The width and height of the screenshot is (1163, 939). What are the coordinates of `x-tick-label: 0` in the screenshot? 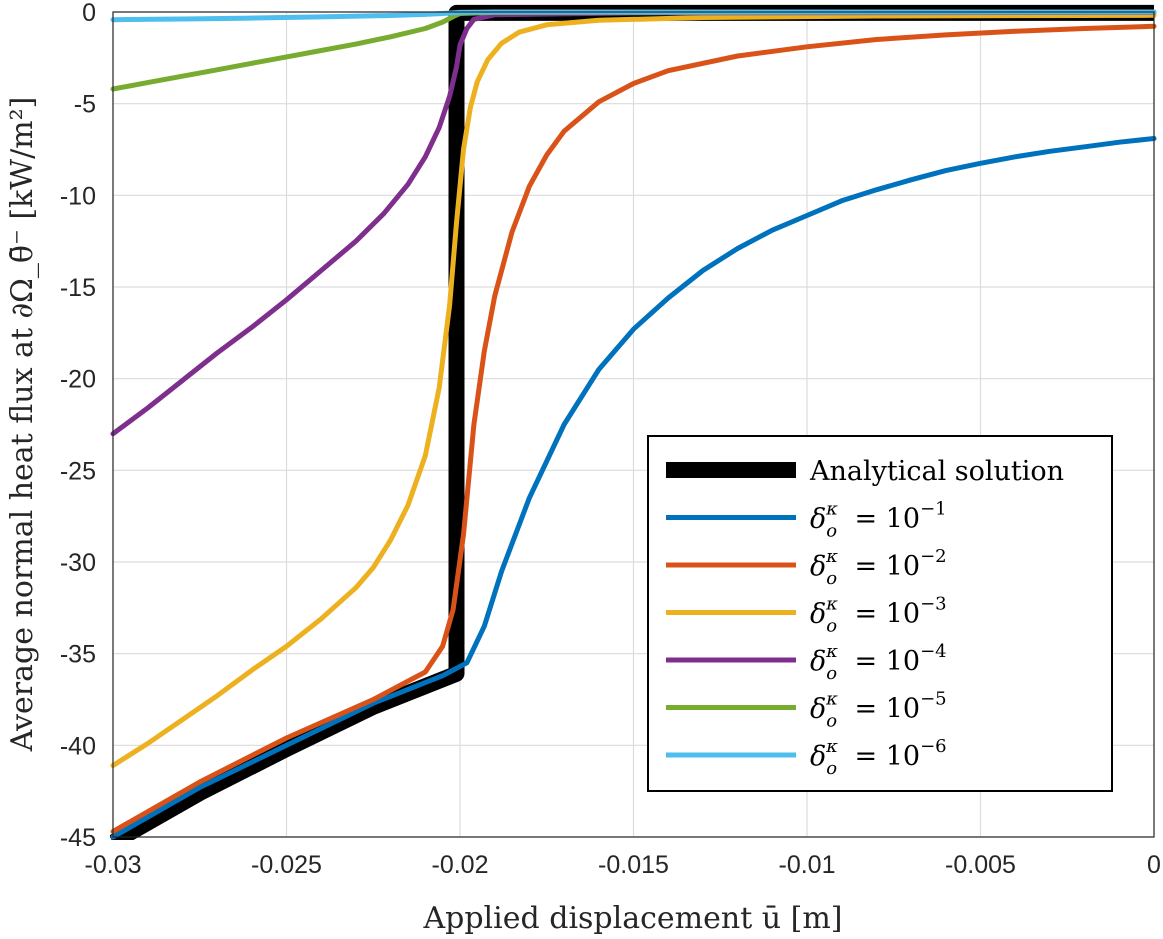 It's located at (1154, 865).